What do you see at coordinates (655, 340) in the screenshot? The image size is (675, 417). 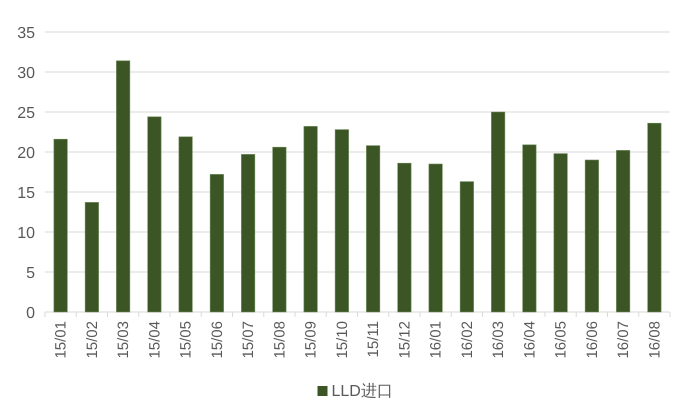 I see `x-tick-label: 16/08` at bounding box center [655, 340].